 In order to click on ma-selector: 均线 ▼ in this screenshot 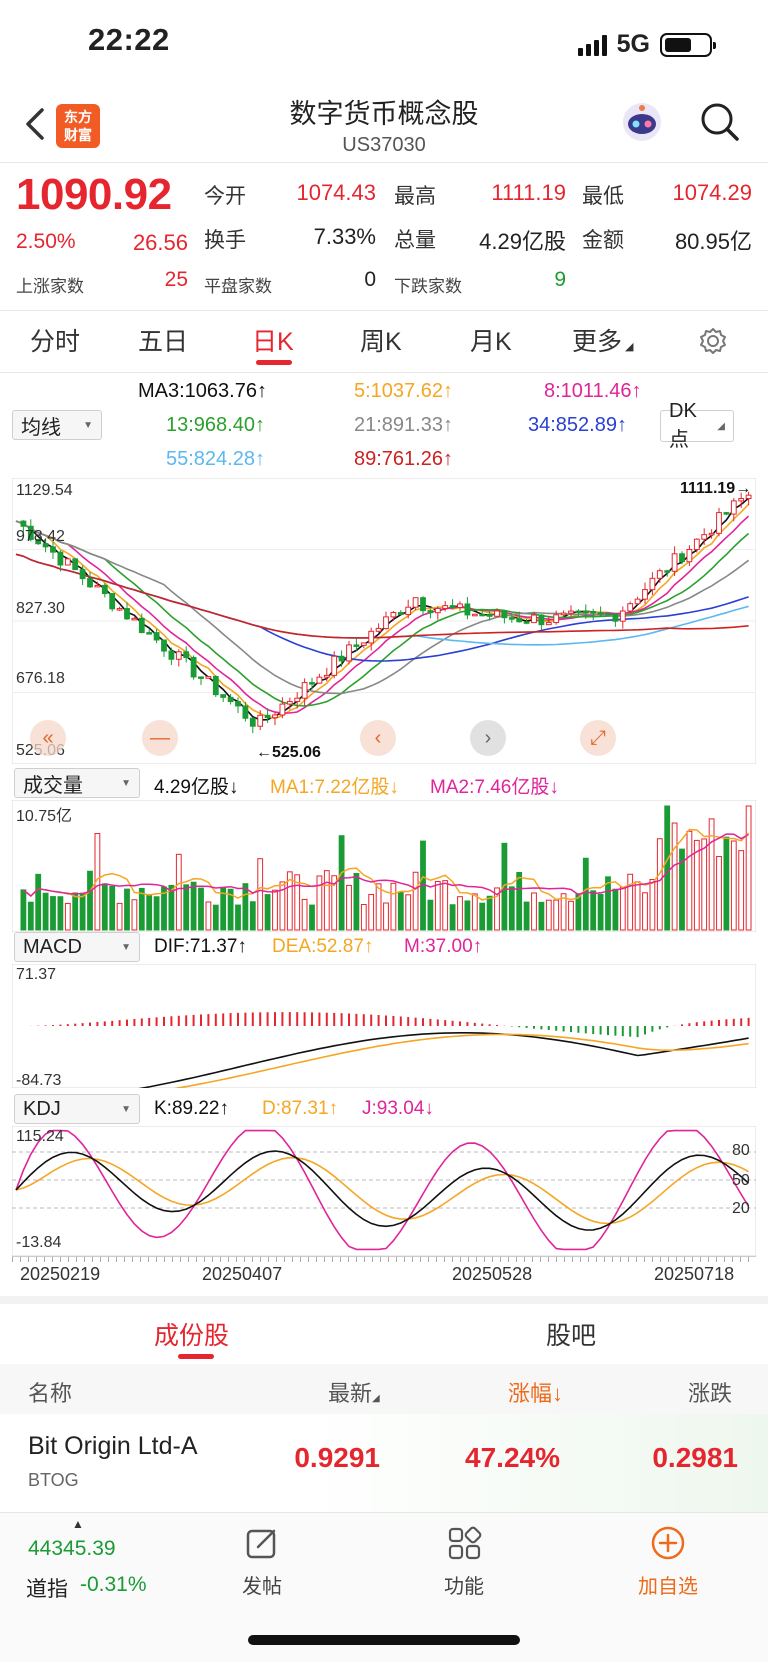, I will do `click(57, 425)`.